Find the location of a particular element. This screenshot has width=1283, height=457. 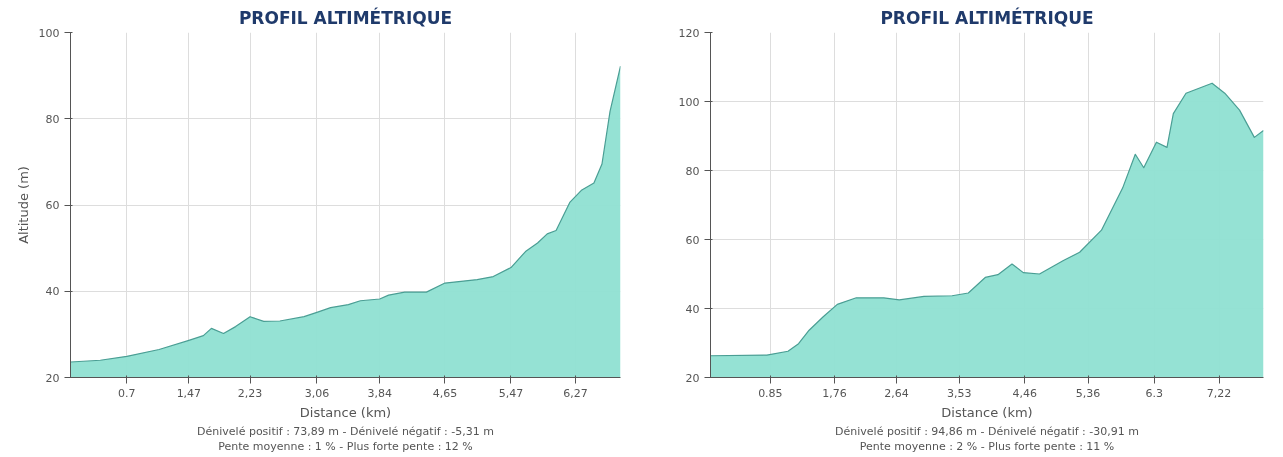

x-tick-label: 0.85 is located at coordinates (770, 393).